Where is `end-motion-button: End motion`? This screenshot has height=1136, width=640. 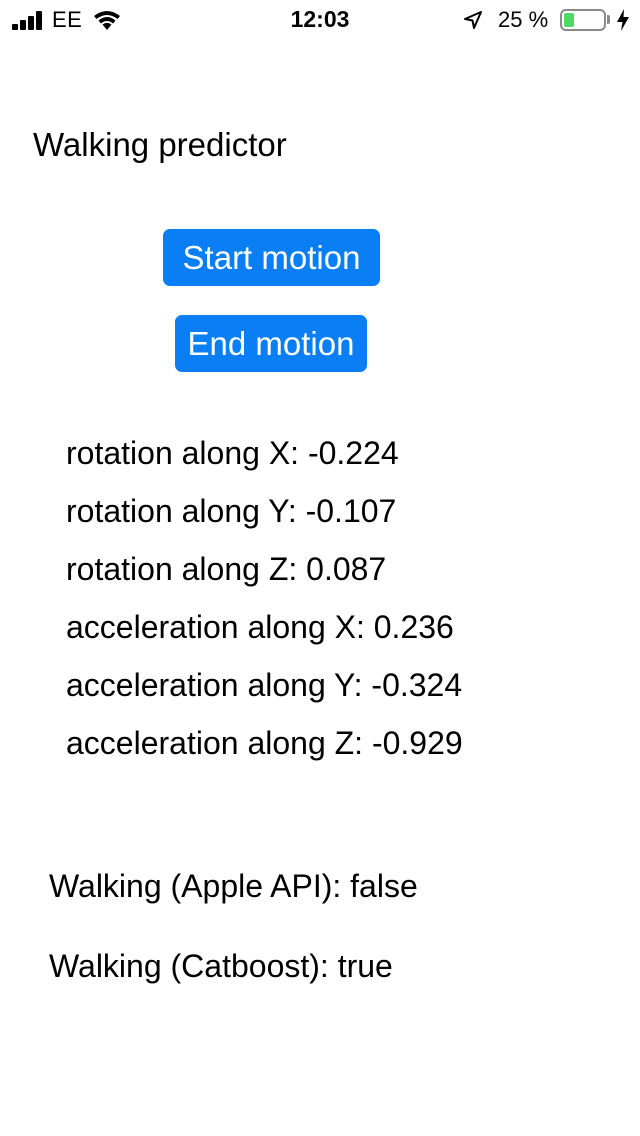 end-motion-button: End motion is located at coordinates (271, 343).